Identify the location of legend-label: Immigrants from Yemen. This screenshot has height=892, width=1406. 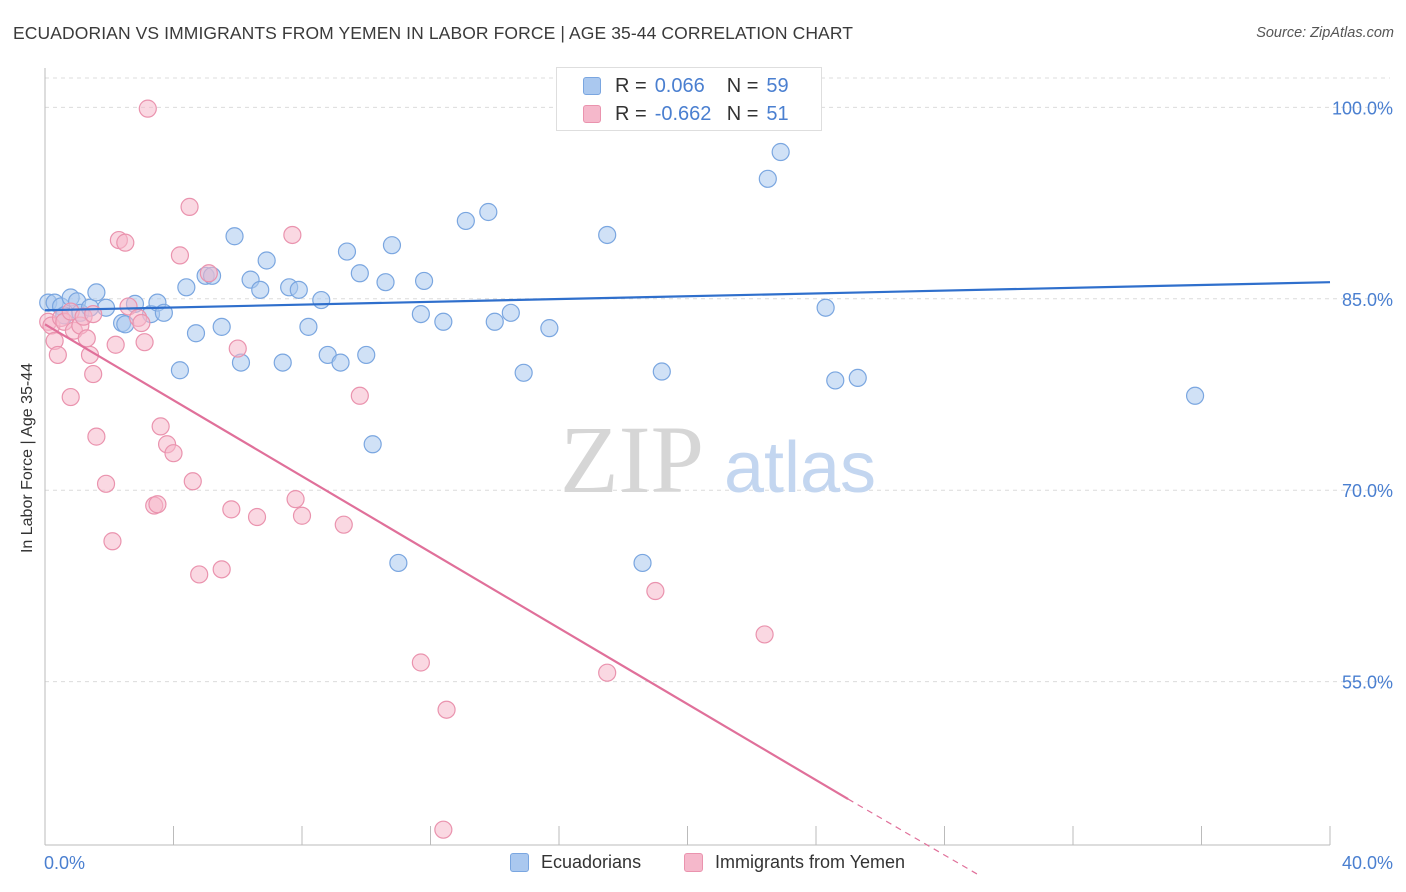
(810, 862).